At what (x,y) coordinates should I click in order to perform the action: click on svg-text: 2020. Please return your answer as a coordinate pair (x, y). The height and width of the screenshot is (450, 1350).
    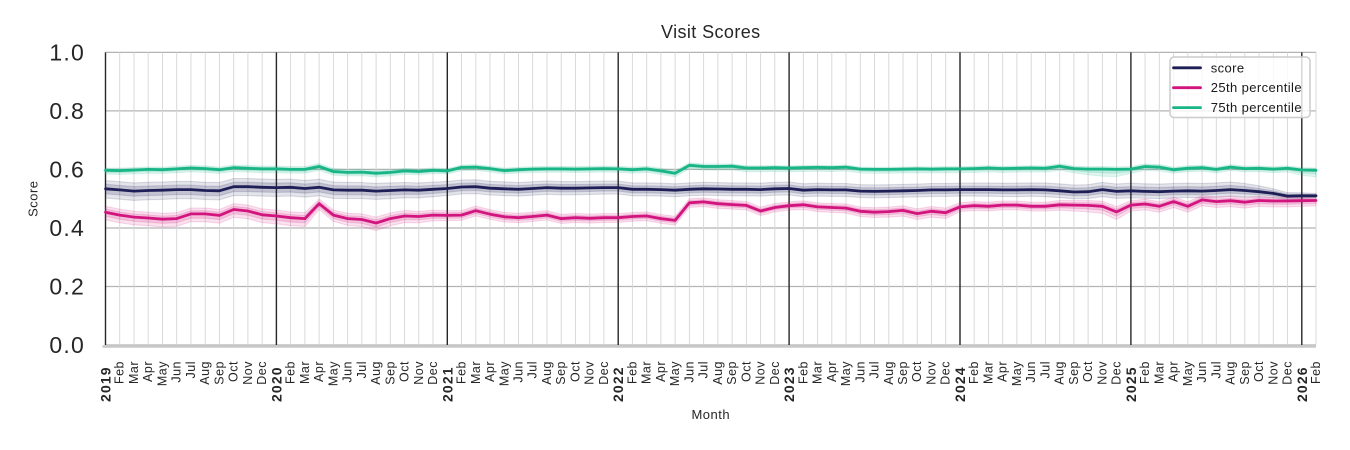
    Looking at the image, I should click on (276, 384).